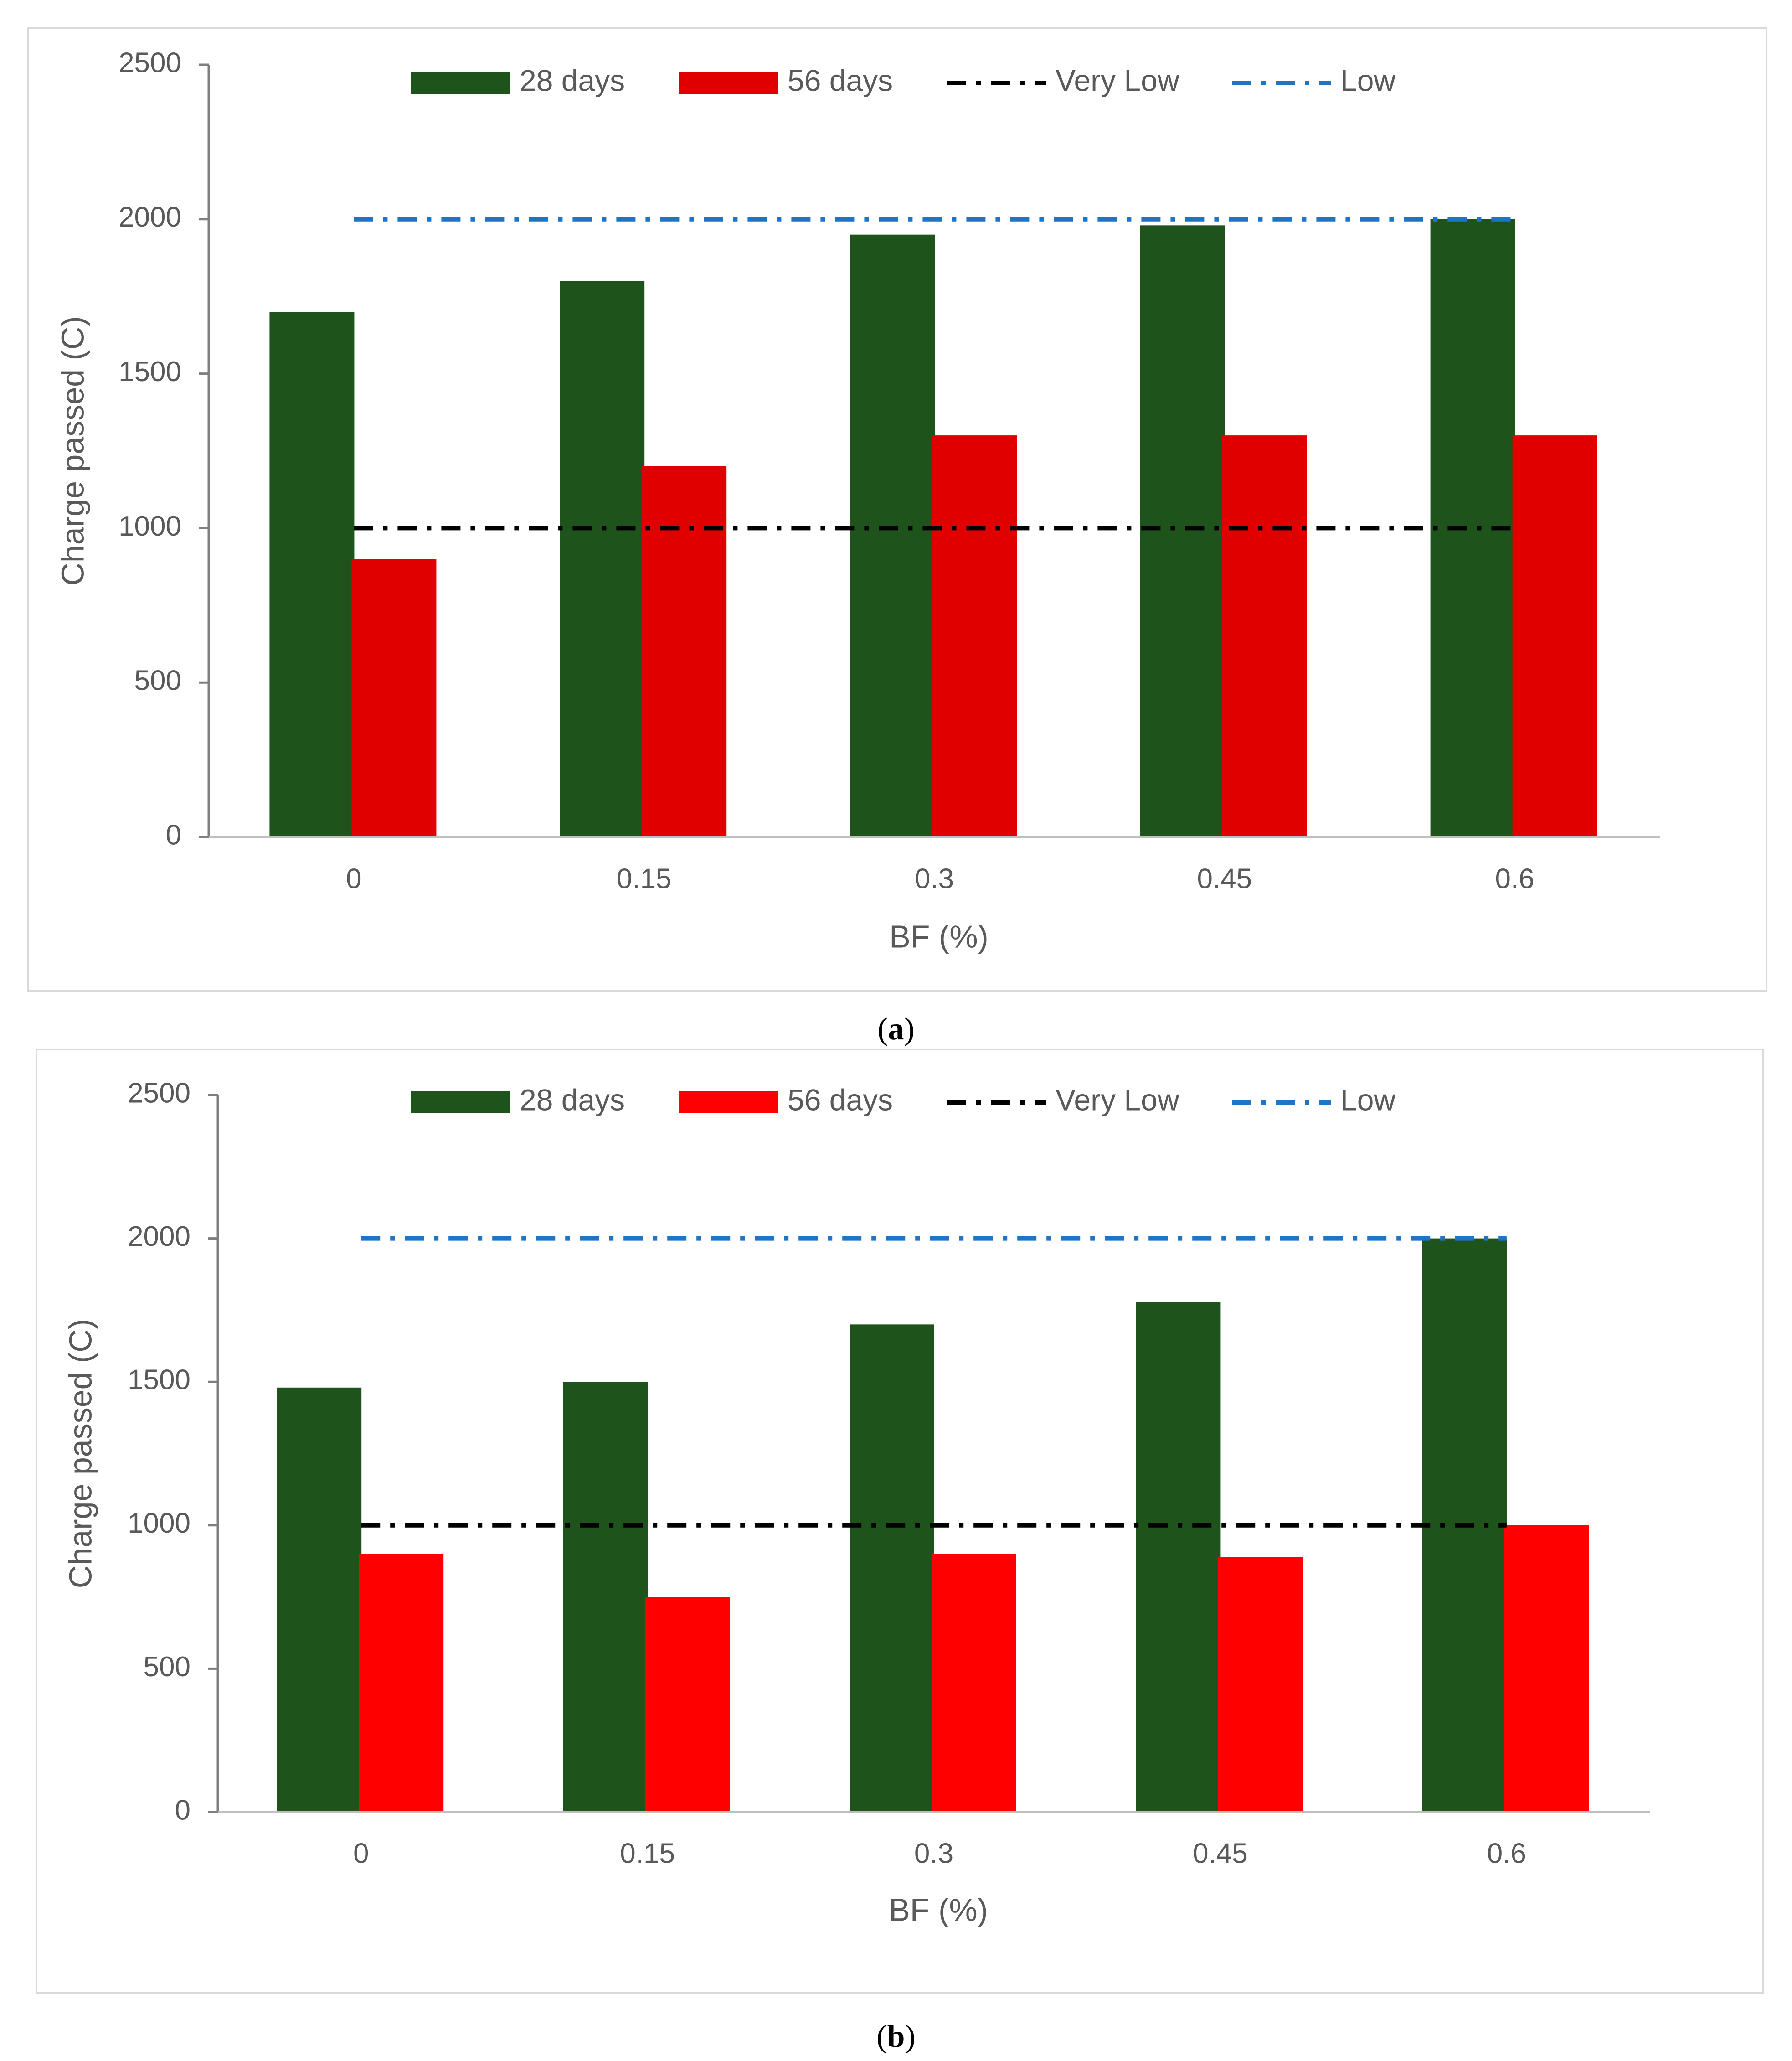 Image resolution: width=1792 pixels, height=2061 pixels. Describe the element at coordinates (896, 1029) in the screenshot. I see `panel-caption: (a)` at that location.